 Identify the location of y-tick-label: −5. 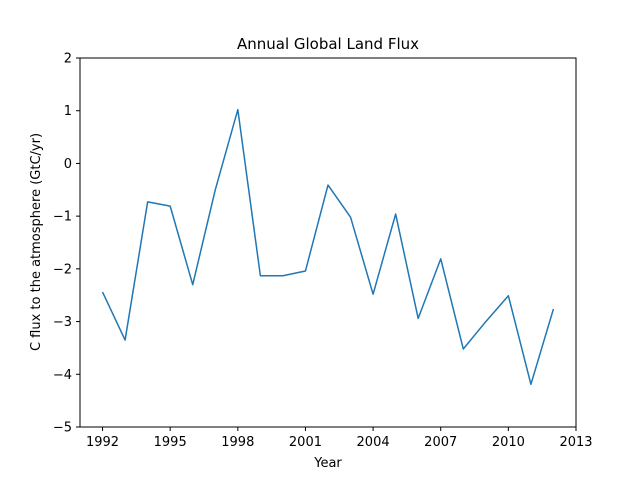
(62, 428).